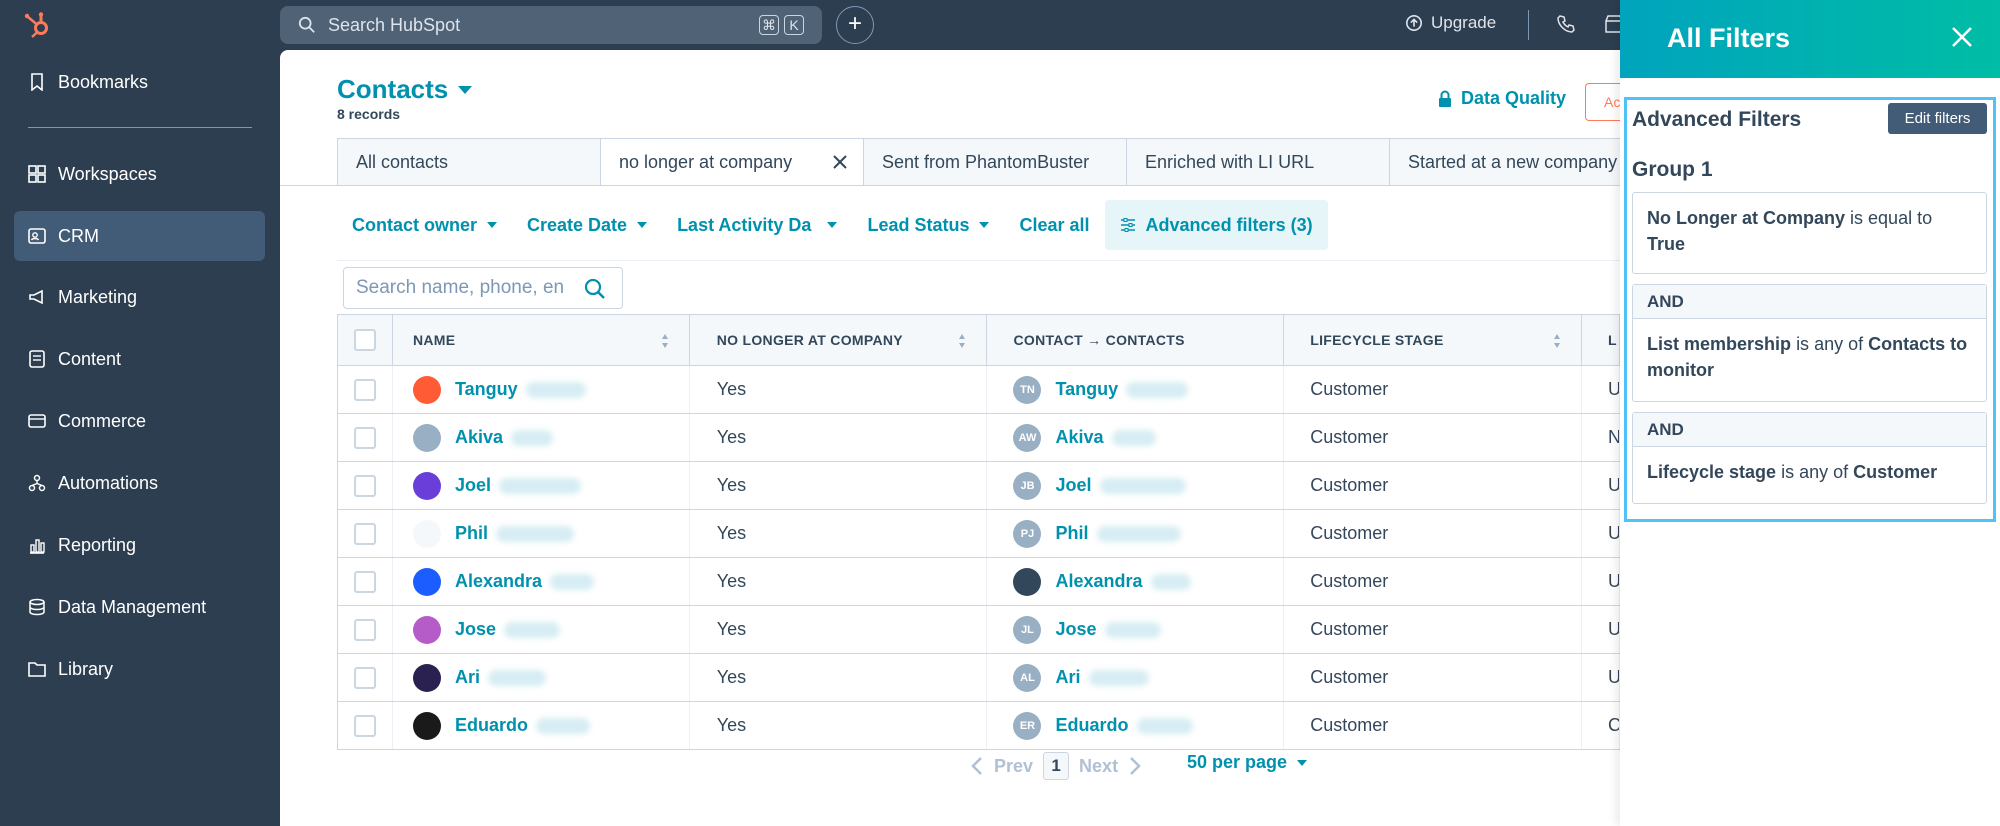 The height and width of the screenshot is (826, 2000). I want to click on global-search-input: Search HubSpot ⌘ K, so click(551, 25).